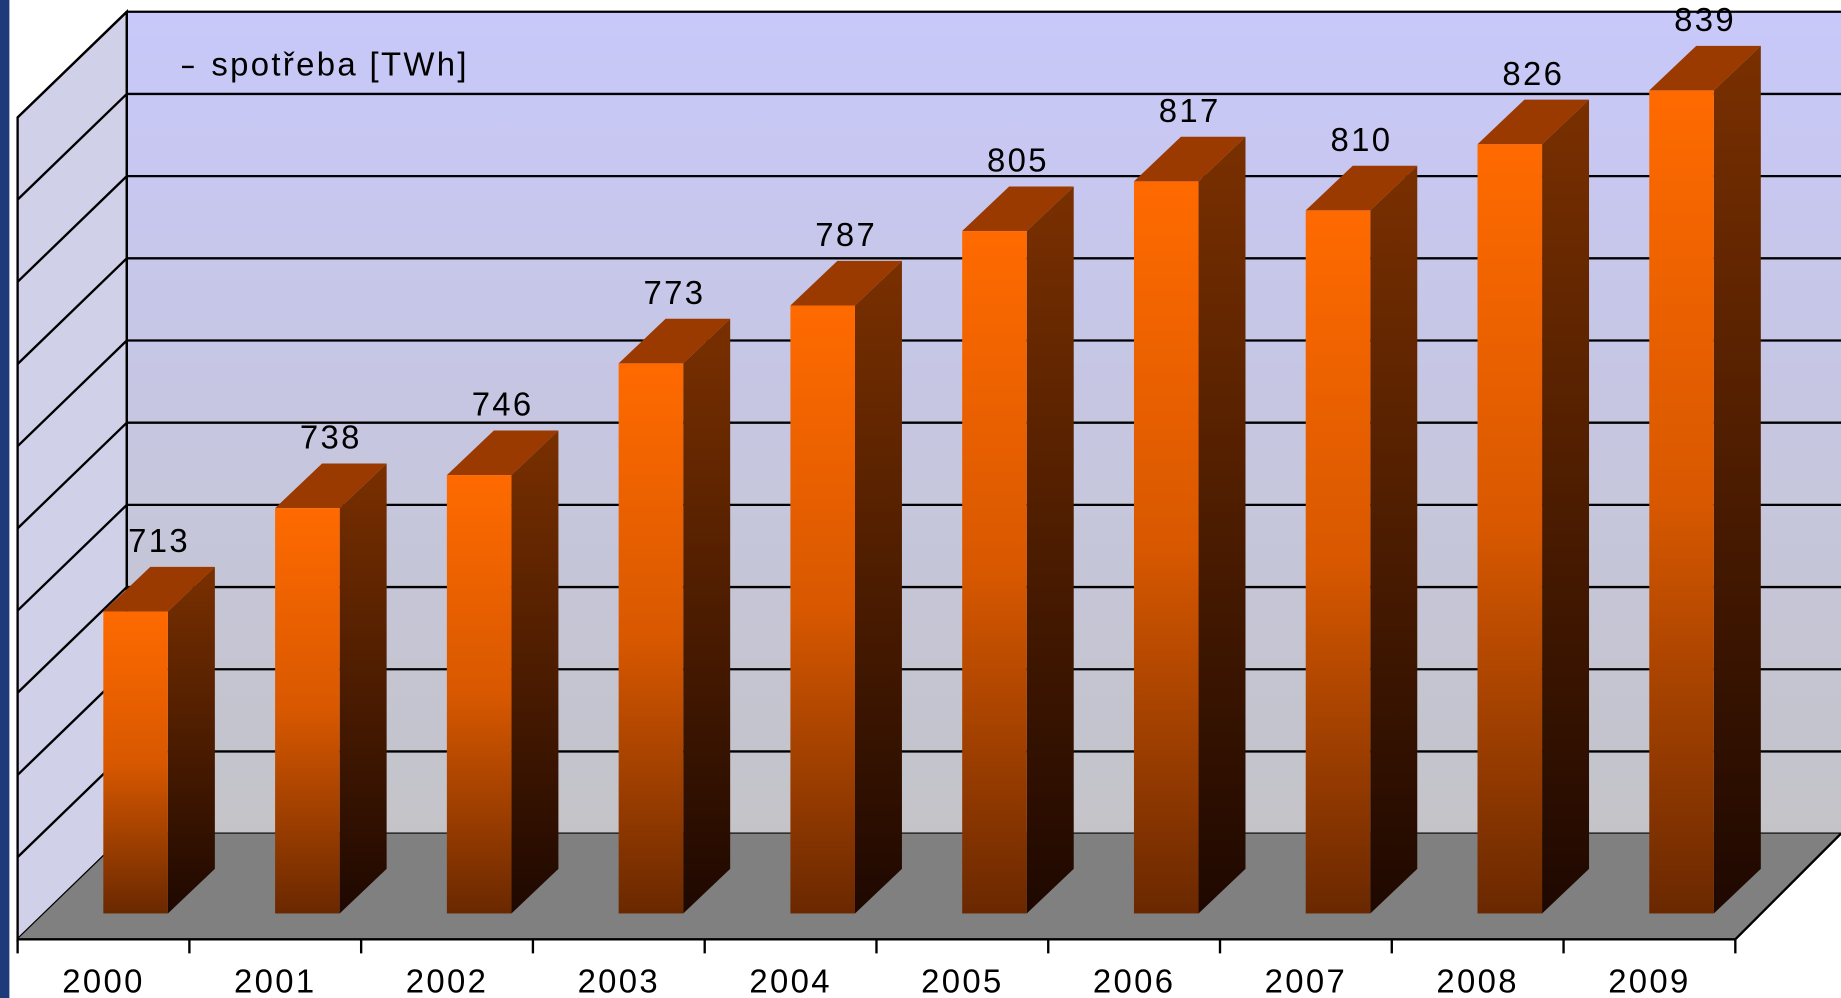  I want to click on x-tick-label: 2005, so click(962, 980).